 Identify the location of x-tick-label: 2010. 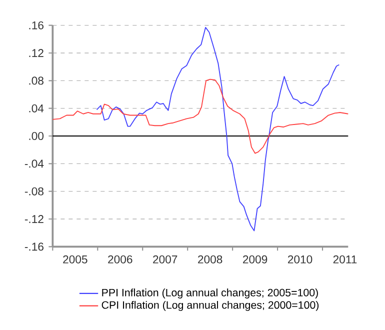
(300, 259).